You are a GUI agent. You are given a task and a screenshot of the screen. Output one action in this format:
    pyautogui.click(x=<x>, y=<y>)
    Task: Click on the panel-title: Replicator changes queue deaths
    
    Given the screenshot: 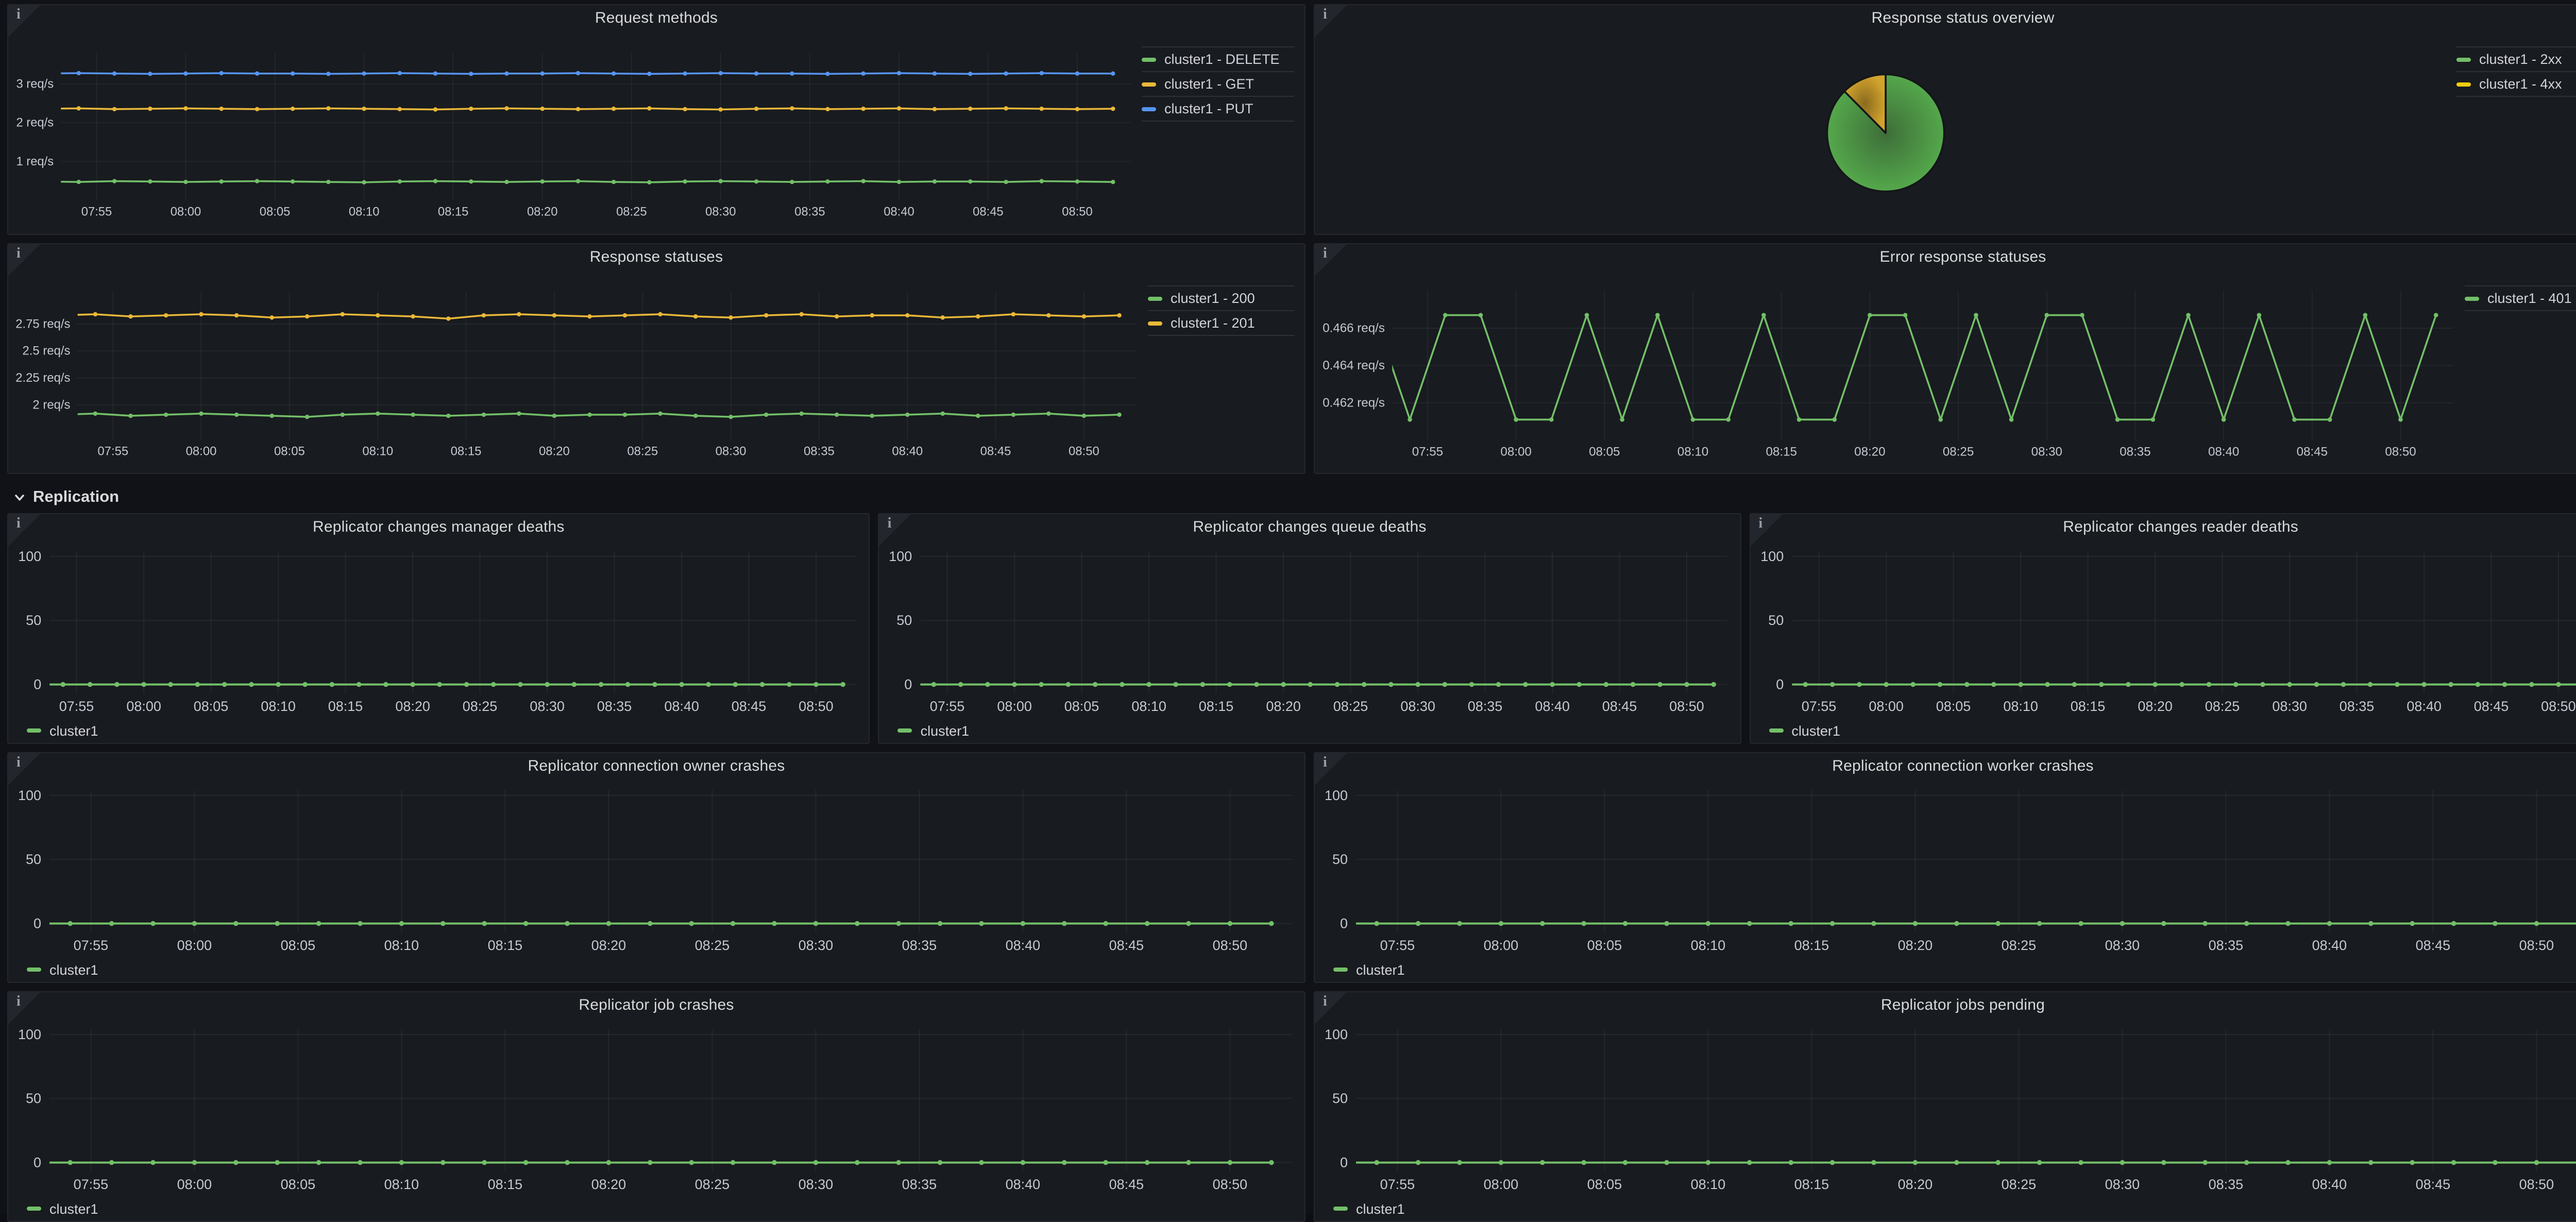 What is the action you would take?
    pyautogui.click(x=1310, y=527)
    